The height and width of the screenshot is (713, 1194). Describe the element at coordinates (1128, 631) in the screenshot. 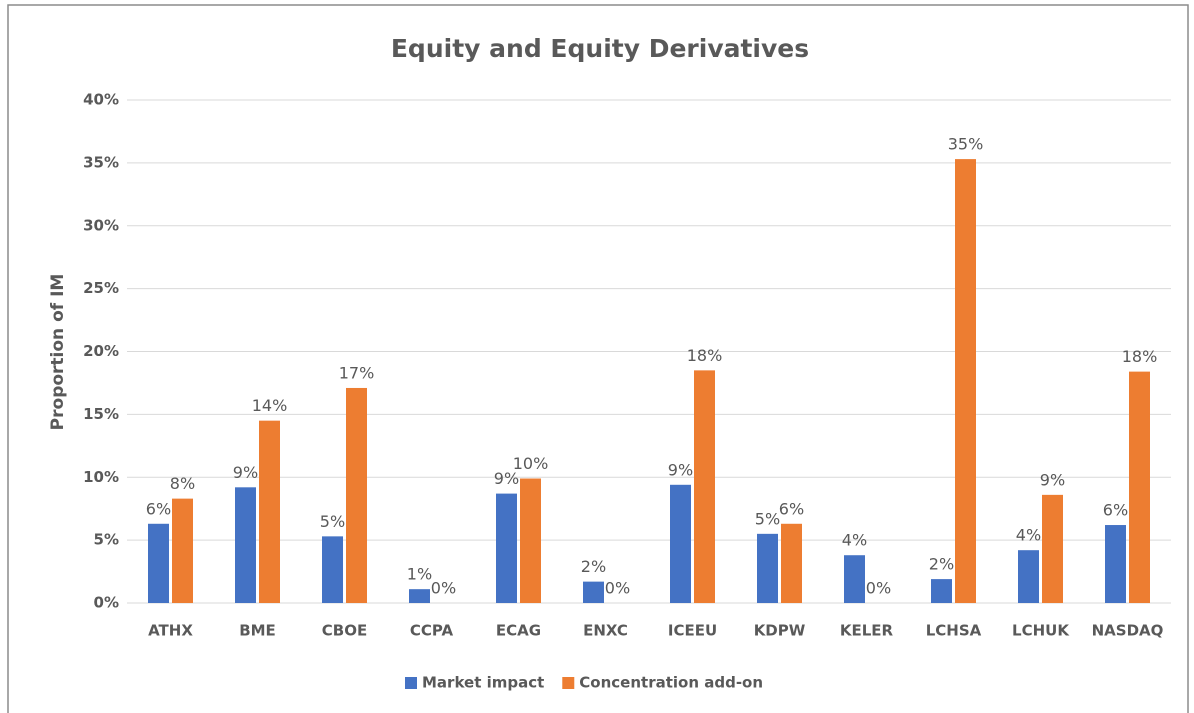

I see `x-tick-label: NASDAQ` at that location.